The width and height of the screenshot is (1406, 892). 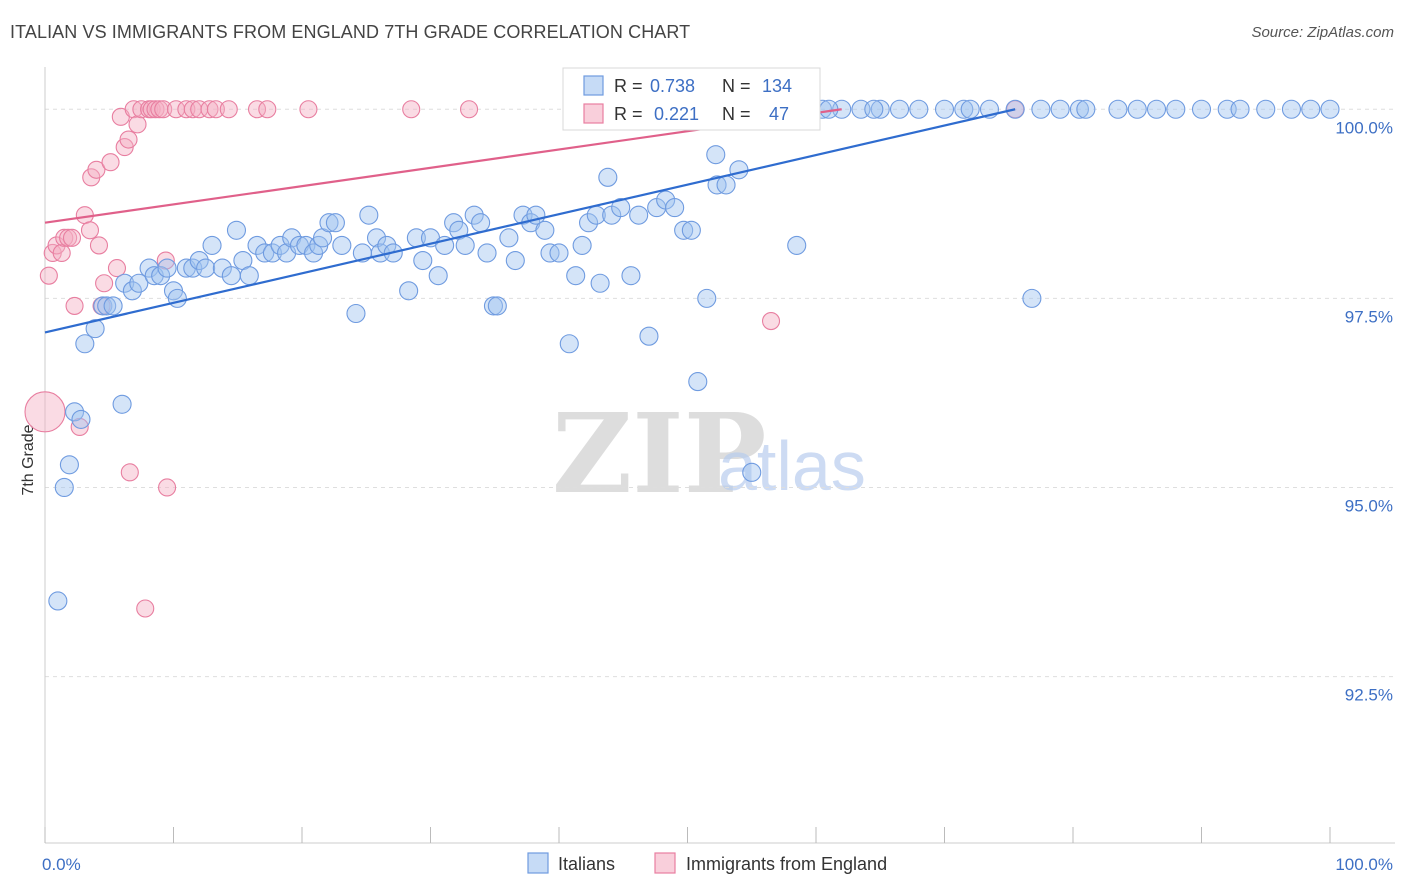 I want to click on stats-n-value-england: 47, so click(x=779, y=114).